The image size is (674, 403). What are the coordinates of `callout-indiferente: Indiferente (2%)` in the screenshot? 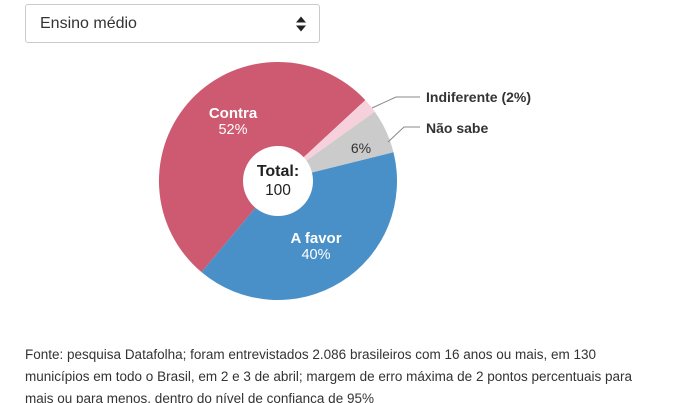 It's located at (479, 97).